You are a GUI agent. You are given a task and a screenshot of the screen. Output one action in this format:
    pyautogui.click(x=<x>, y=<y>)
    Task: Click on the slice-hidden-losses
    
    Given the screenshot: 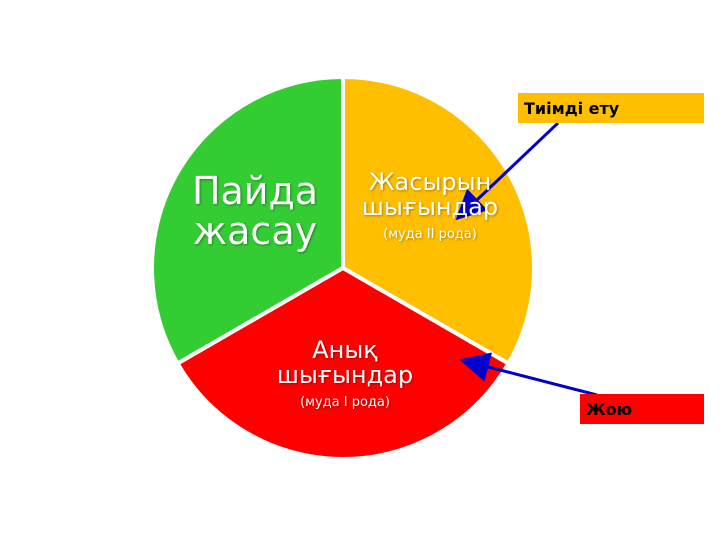 What is the action you would take?
    pyautogui.click(x=438, y=220)
    